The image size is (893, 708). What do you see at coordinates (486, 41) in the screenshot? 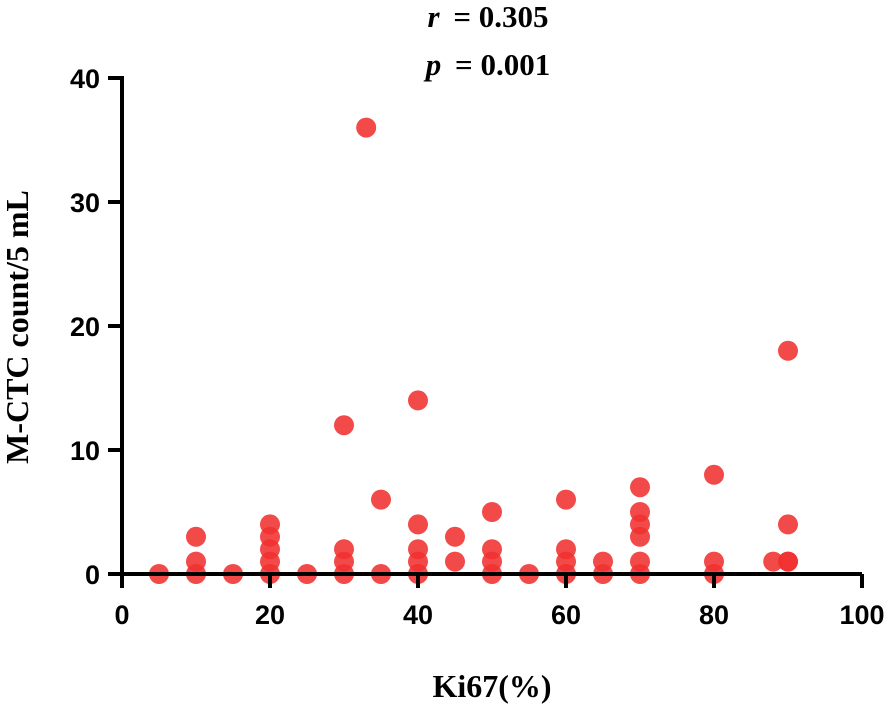
I see `correlation-annotation: r = 0.305 p = 0.001` at bounding box center [486, 41].